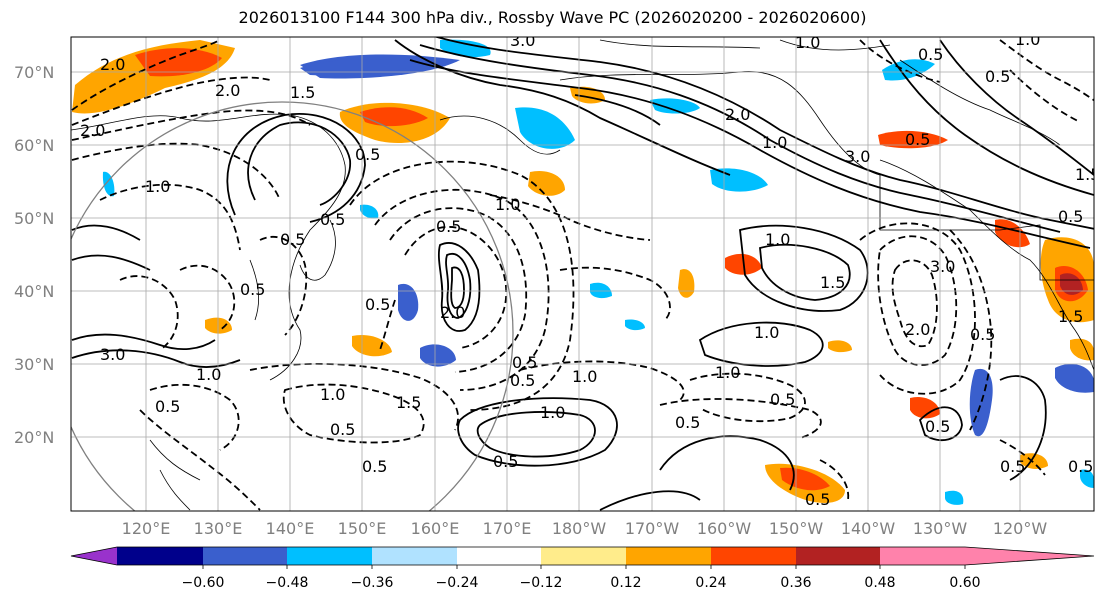 The width and height of the screenshot is (1105, 604). Describe the element at coordinates (1020, 528) in the screenshot. I see `lon-label: 120°W` at that location.